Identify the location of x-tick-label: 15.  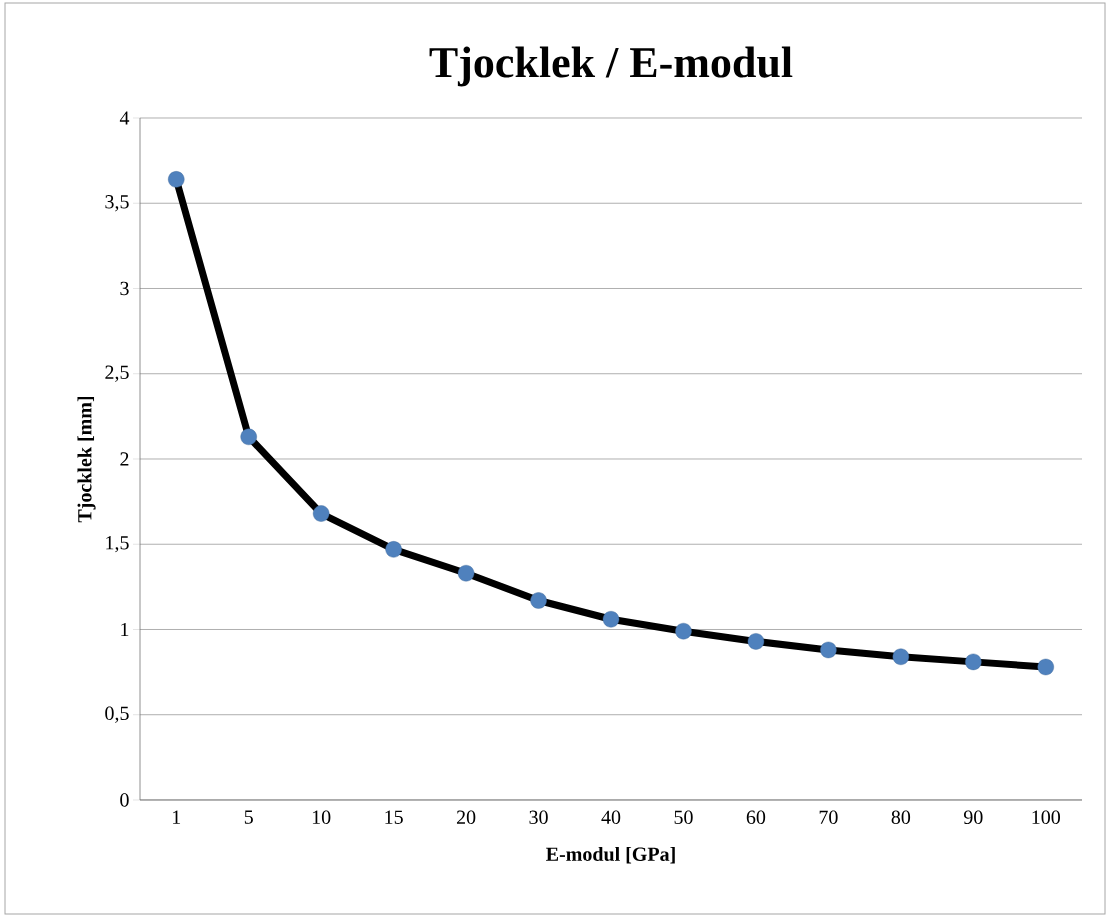
(394, 817).